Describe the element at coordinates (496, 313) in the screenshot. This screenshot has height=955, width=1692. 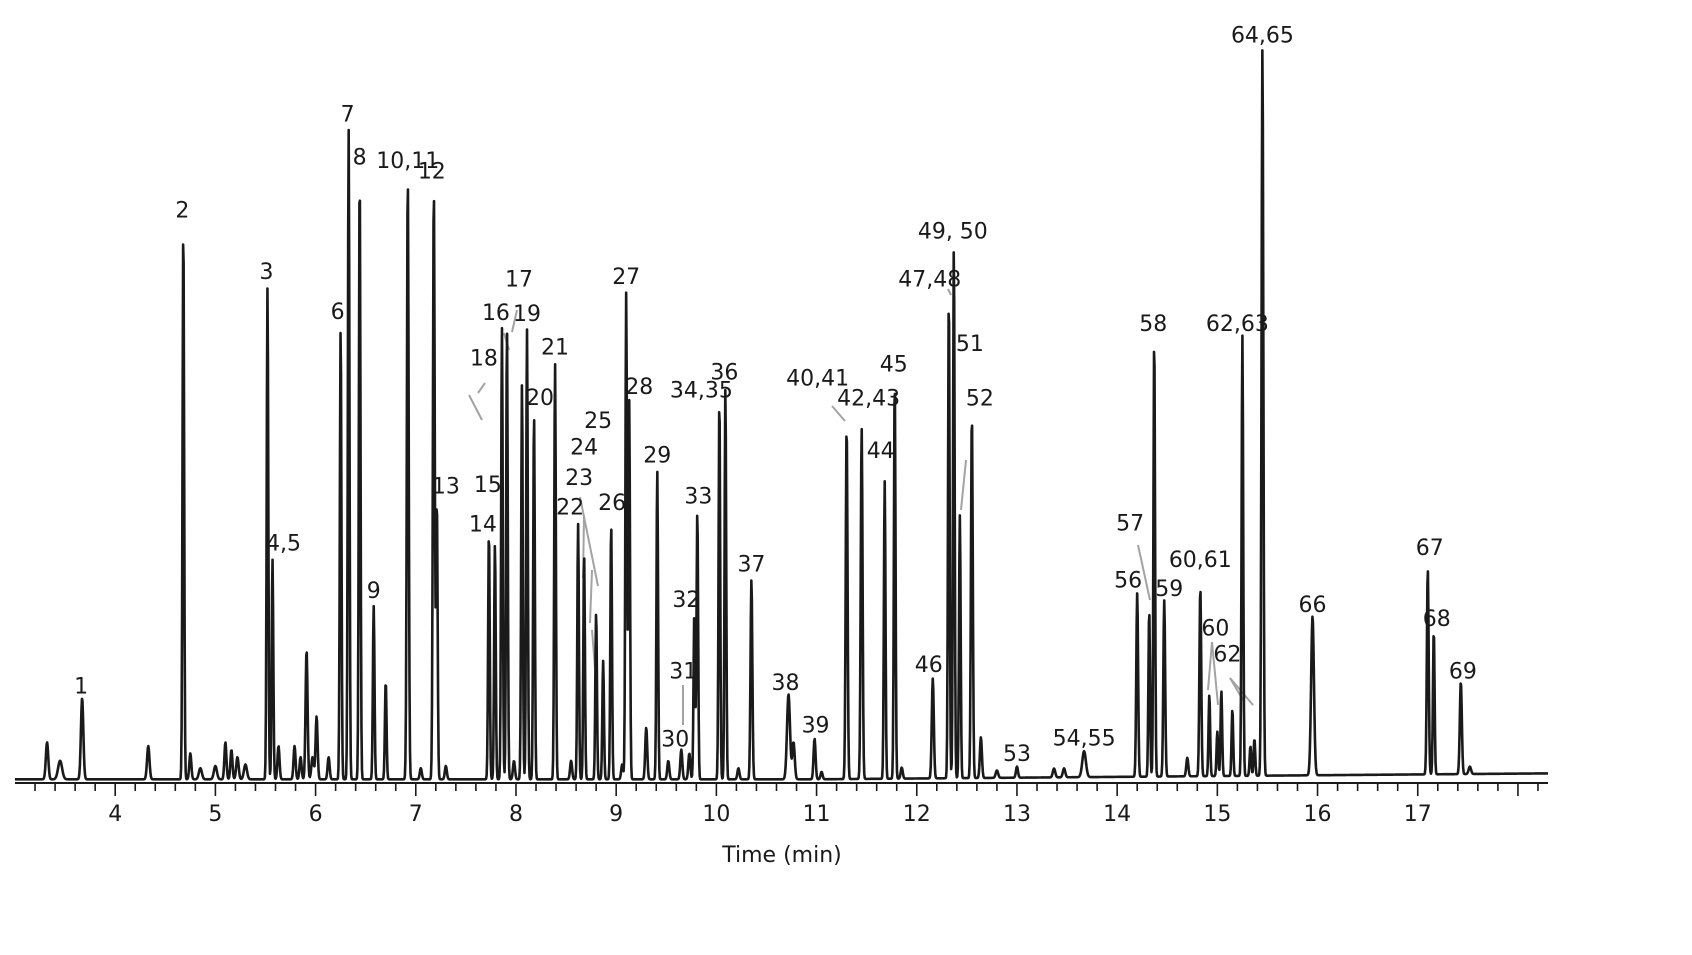
I see `peak-label: 16` at that location.